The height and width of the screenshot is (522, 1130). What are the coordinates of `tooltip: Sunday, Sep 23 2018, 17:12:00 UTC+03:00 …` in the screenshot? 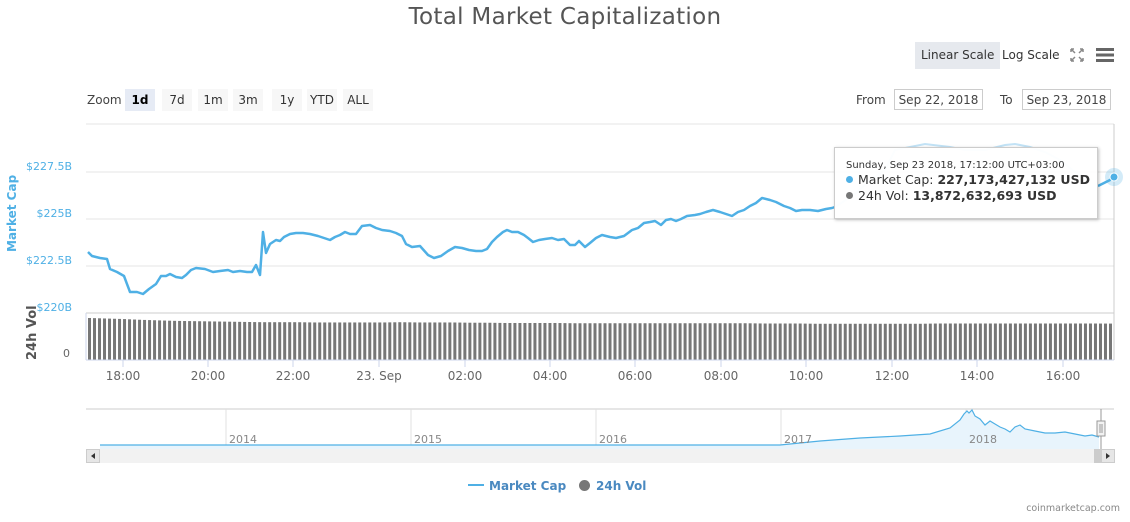 It's located at (966, 183).